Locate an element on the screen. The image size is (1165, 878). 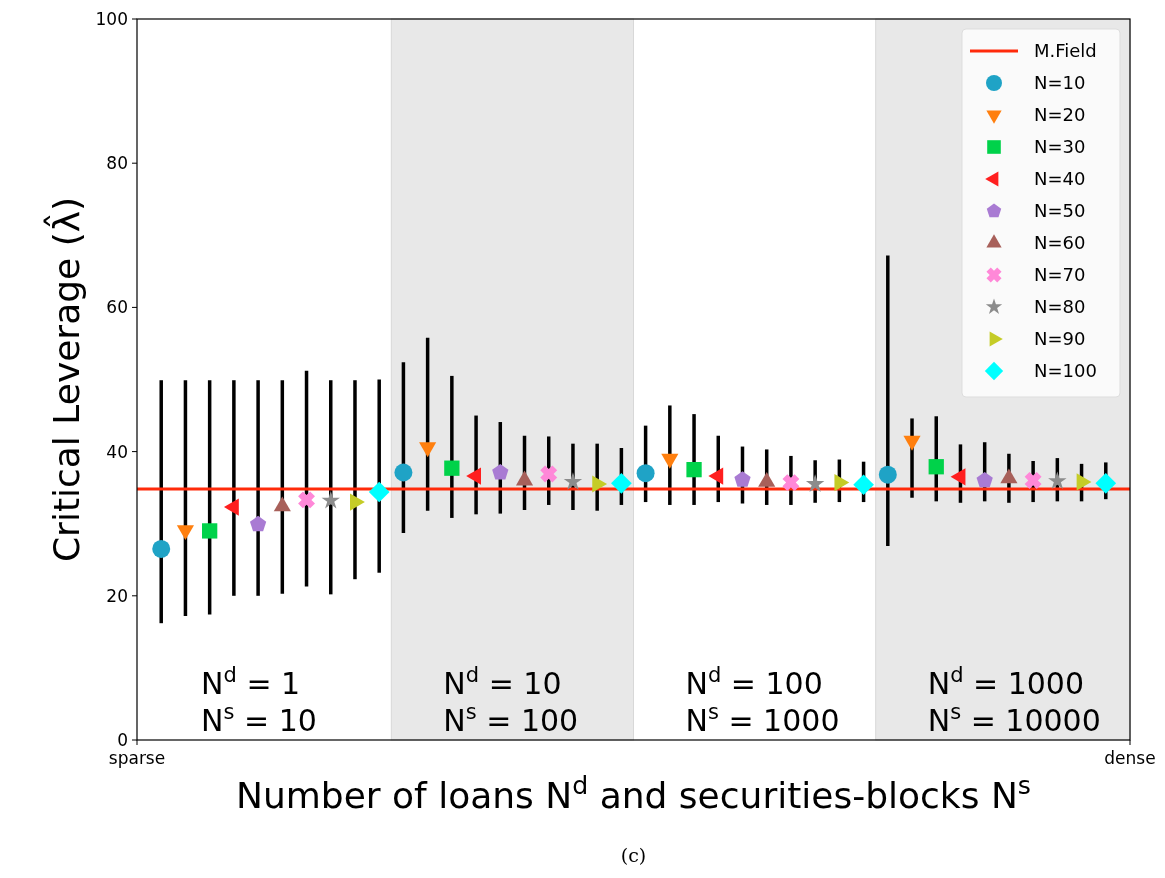
legend-label: N=70 is located at coordinates (1060, 275).